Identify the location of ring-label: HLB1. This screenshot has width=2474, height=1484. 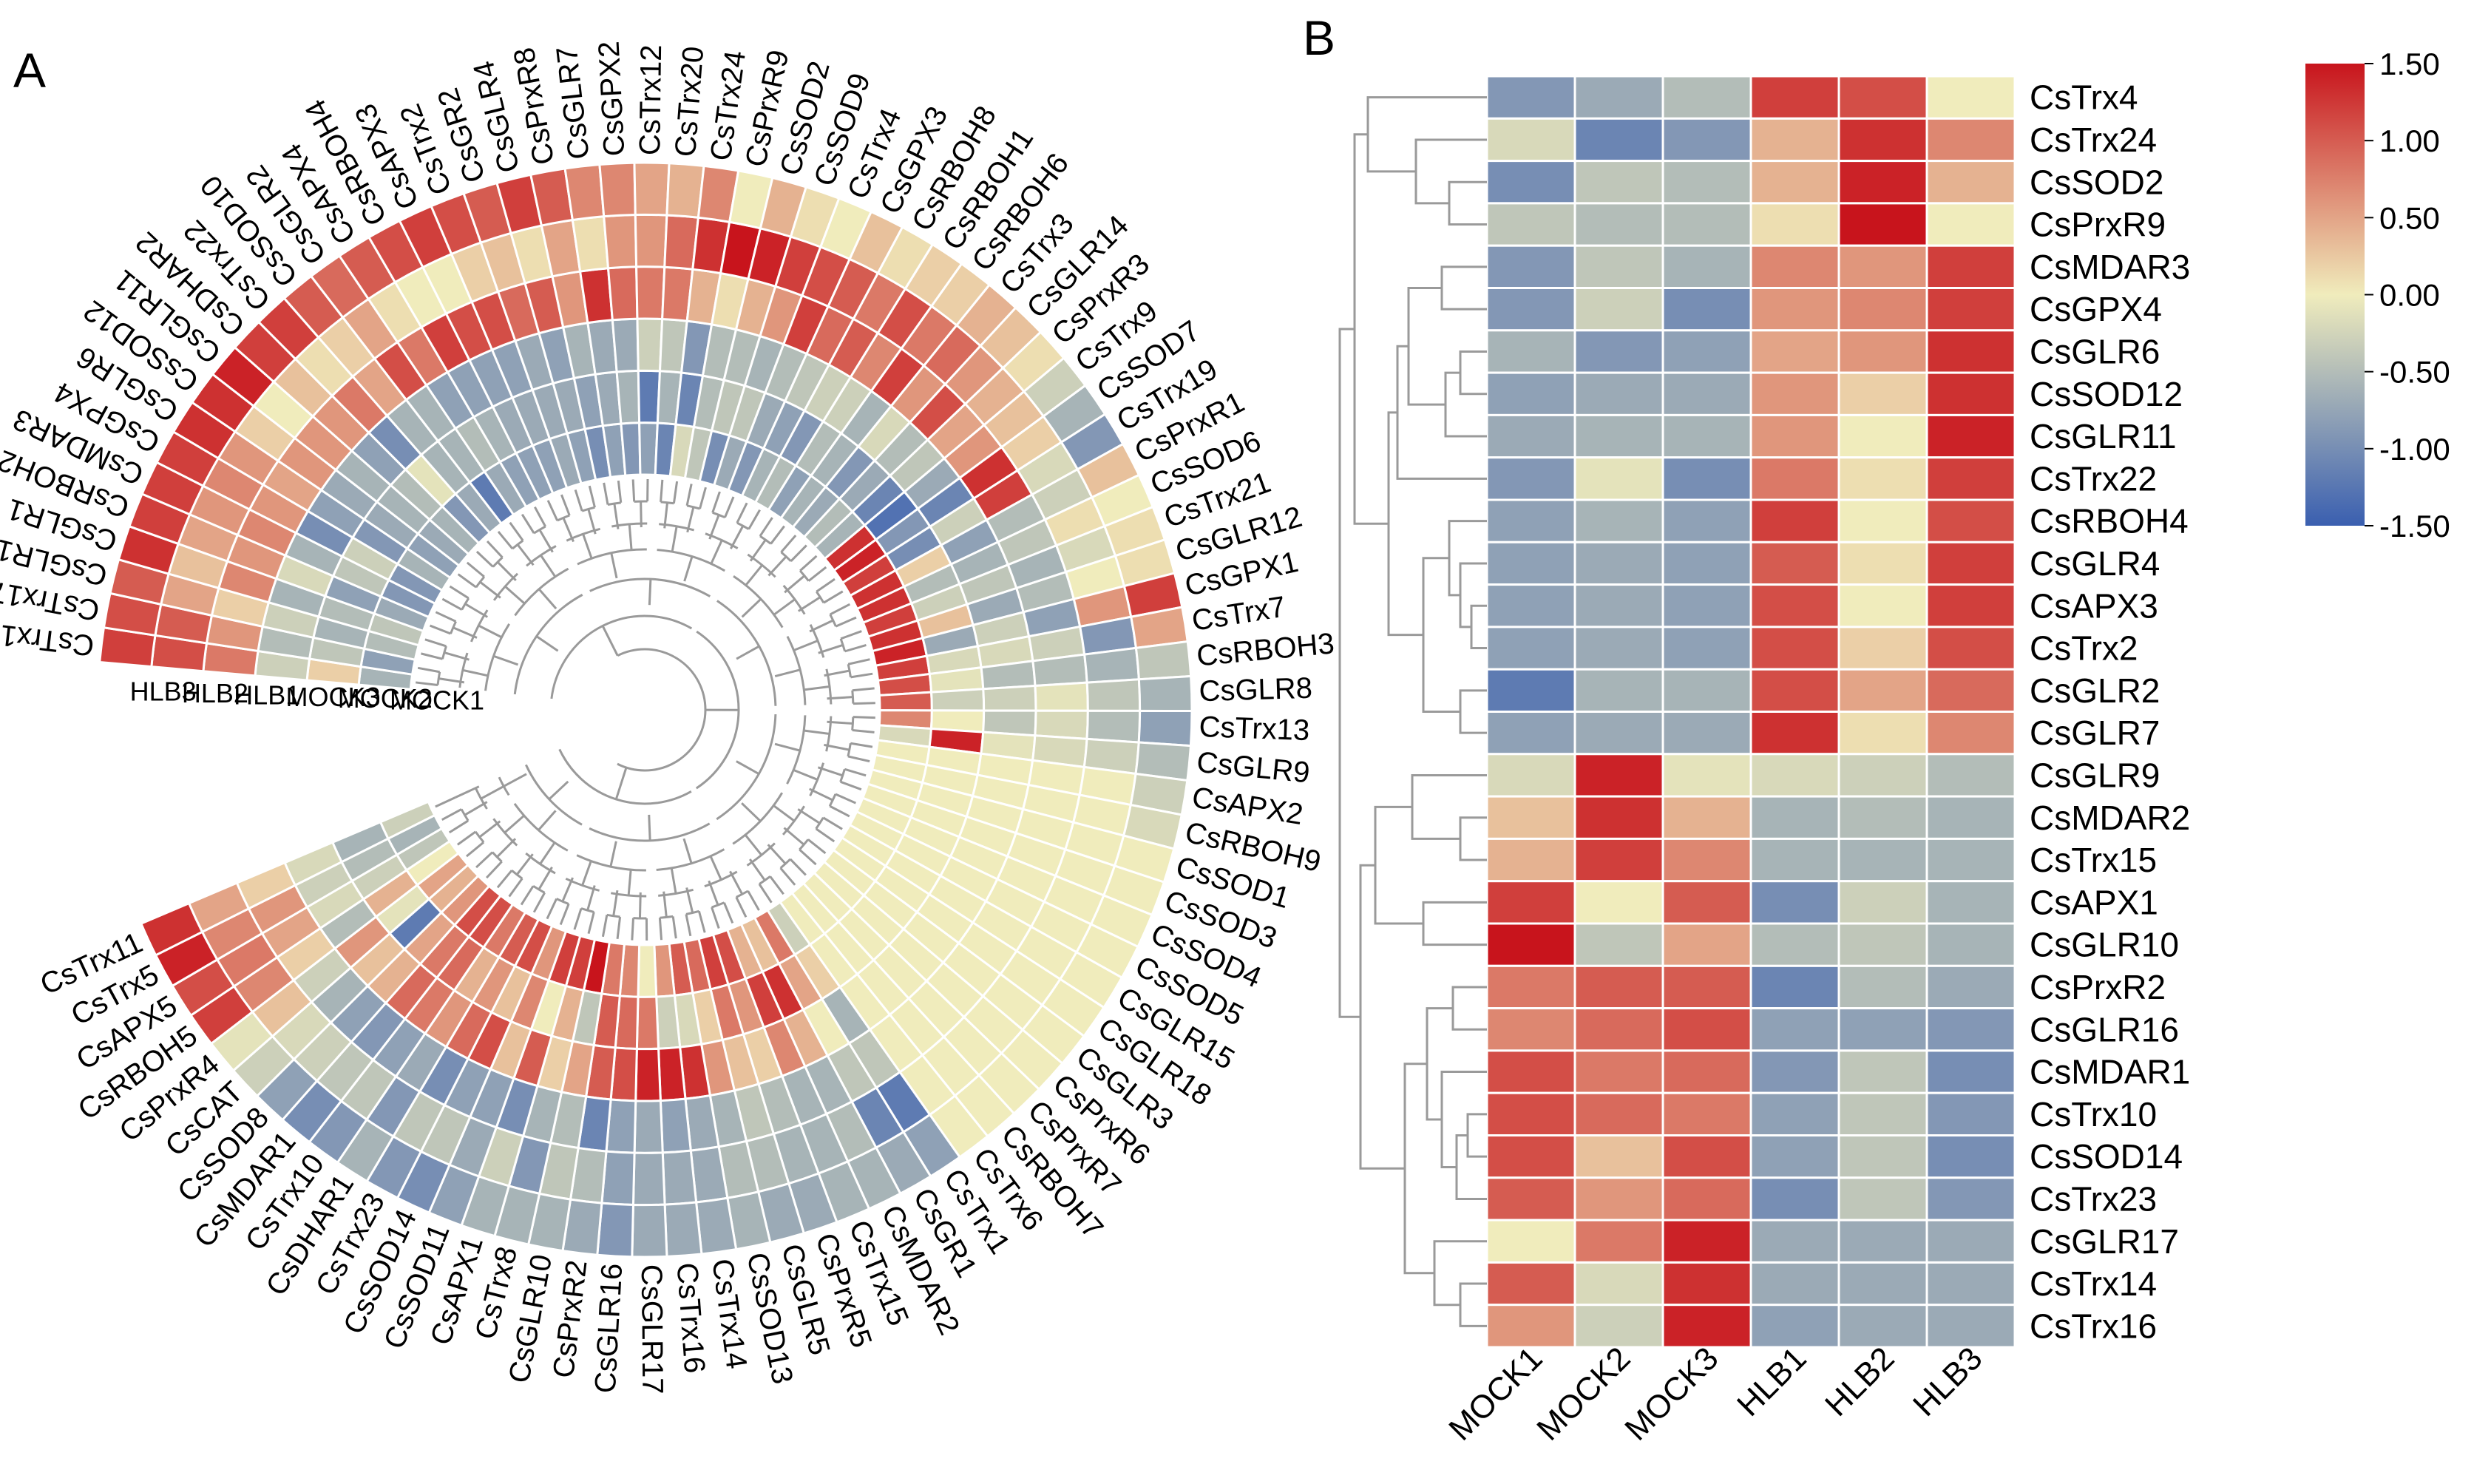
(267, 695).